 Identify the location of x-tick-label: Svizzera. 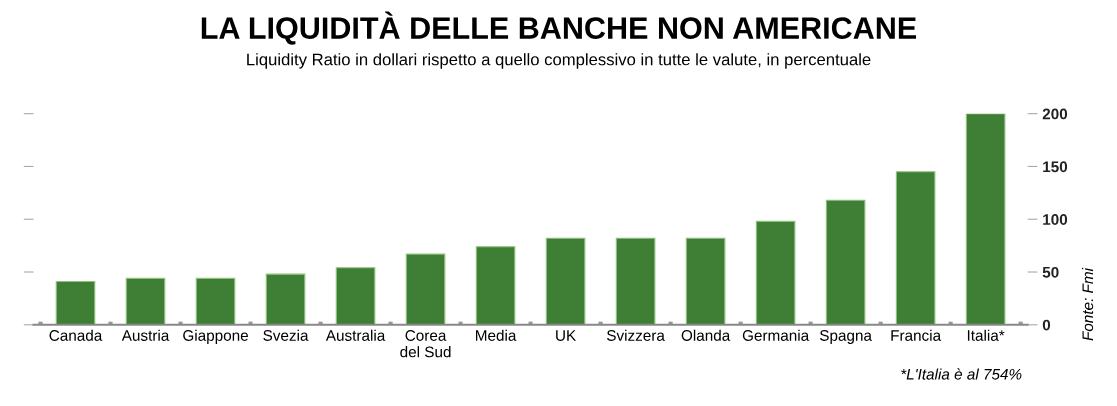
(635, 335).